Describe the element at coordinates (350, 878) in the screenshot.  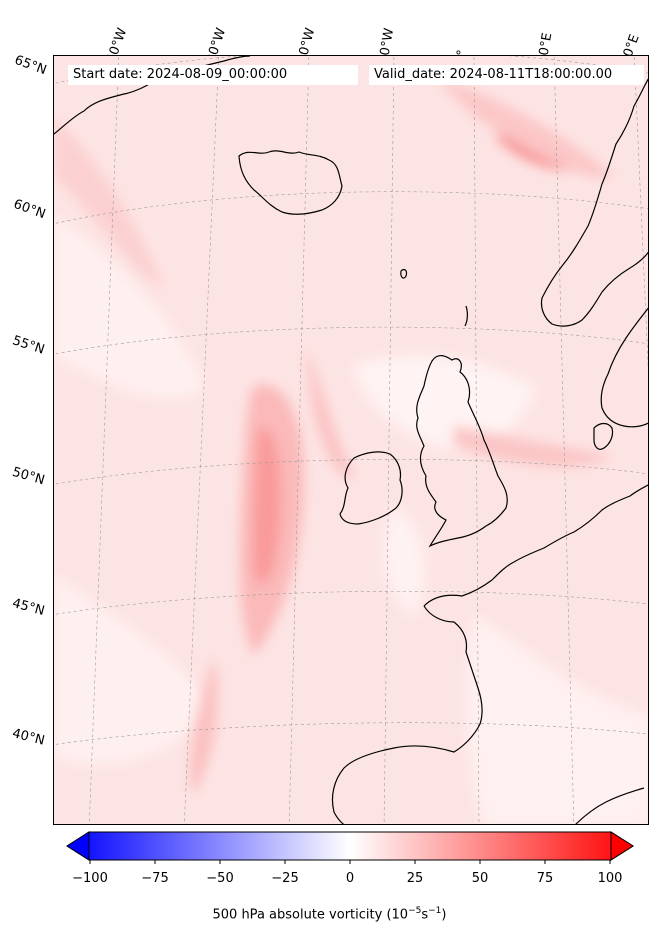
I see `colorbar-tick-label: 0` at that location.